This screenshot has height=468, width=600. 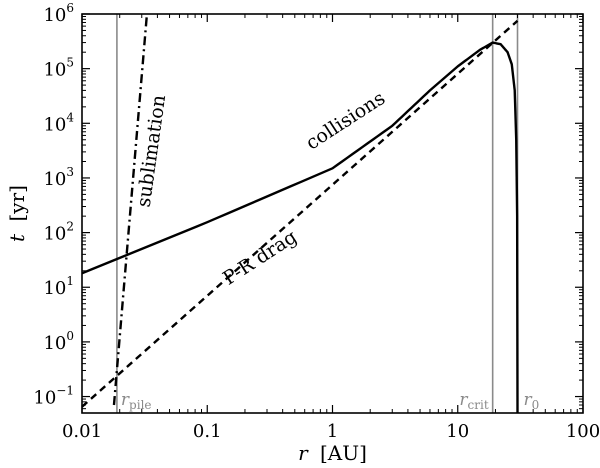 What do you see at coordinates (457, 431) in the screenshot?
I see `x-tick-label: 10` at bounding box center [457, 431].